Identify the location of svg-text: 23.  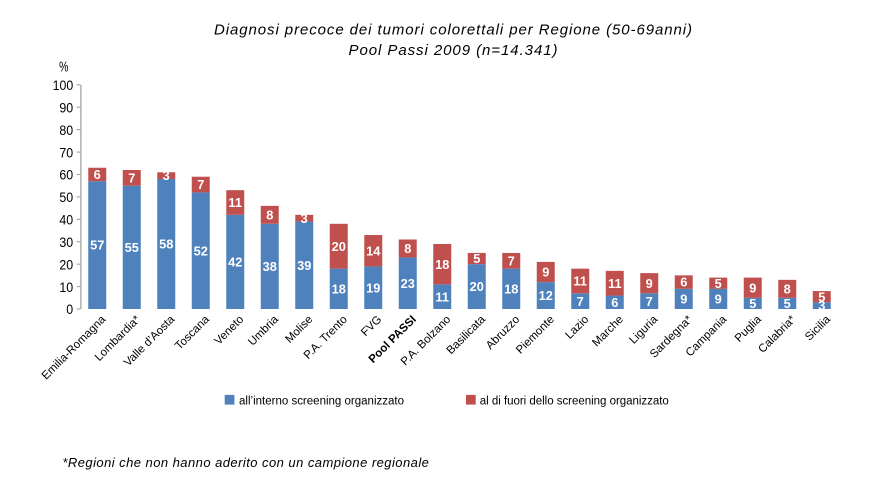
(408, 283).